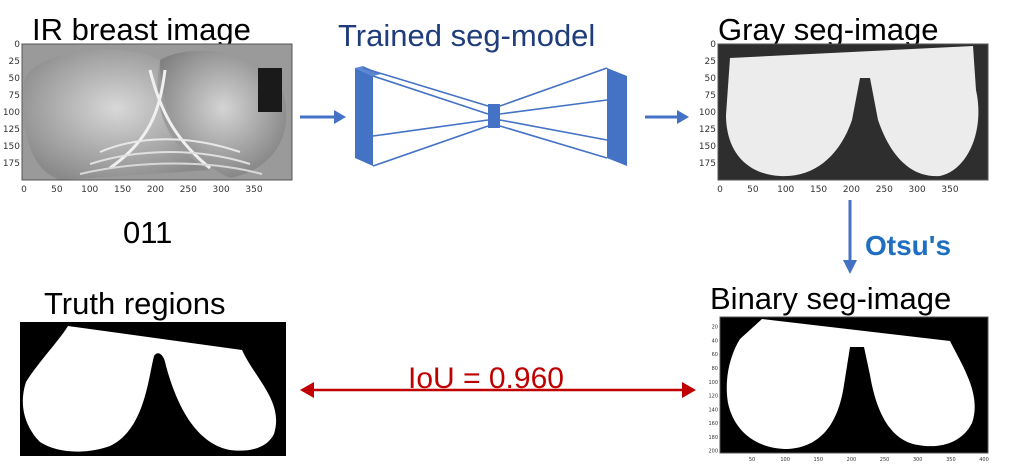 This screenshot has width=1010, height=470. Describe the element at coordinates (918, 460) in the screenshot. I see `binary-x-tick-label: 300` at that location.